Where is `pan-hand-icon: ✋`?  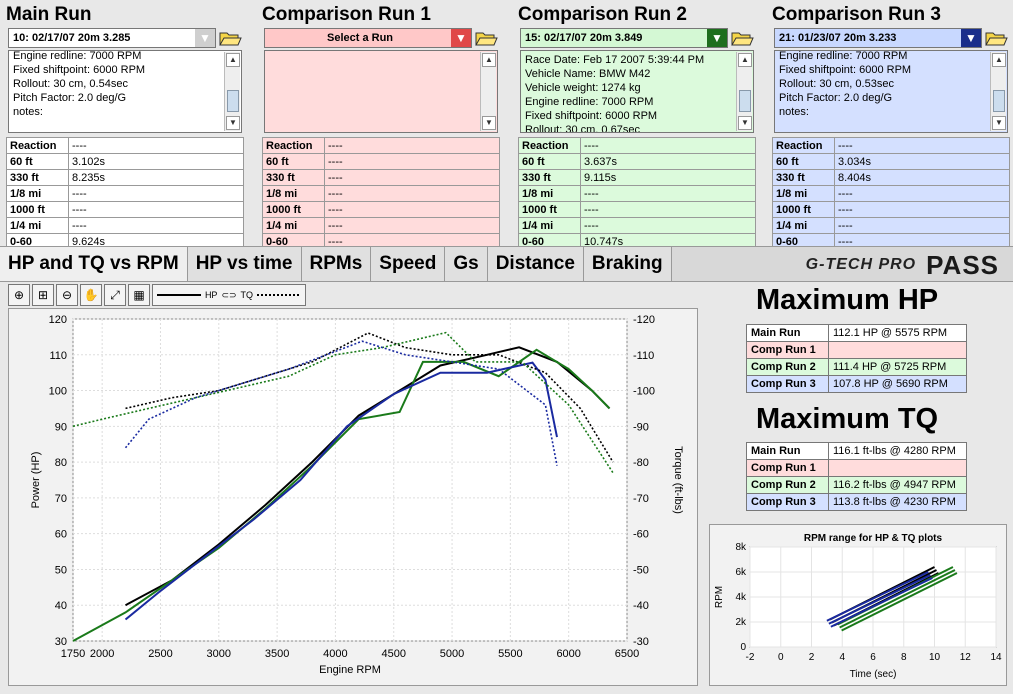 pan-hand-icon: ✋ is located at coordinates (91, 295).